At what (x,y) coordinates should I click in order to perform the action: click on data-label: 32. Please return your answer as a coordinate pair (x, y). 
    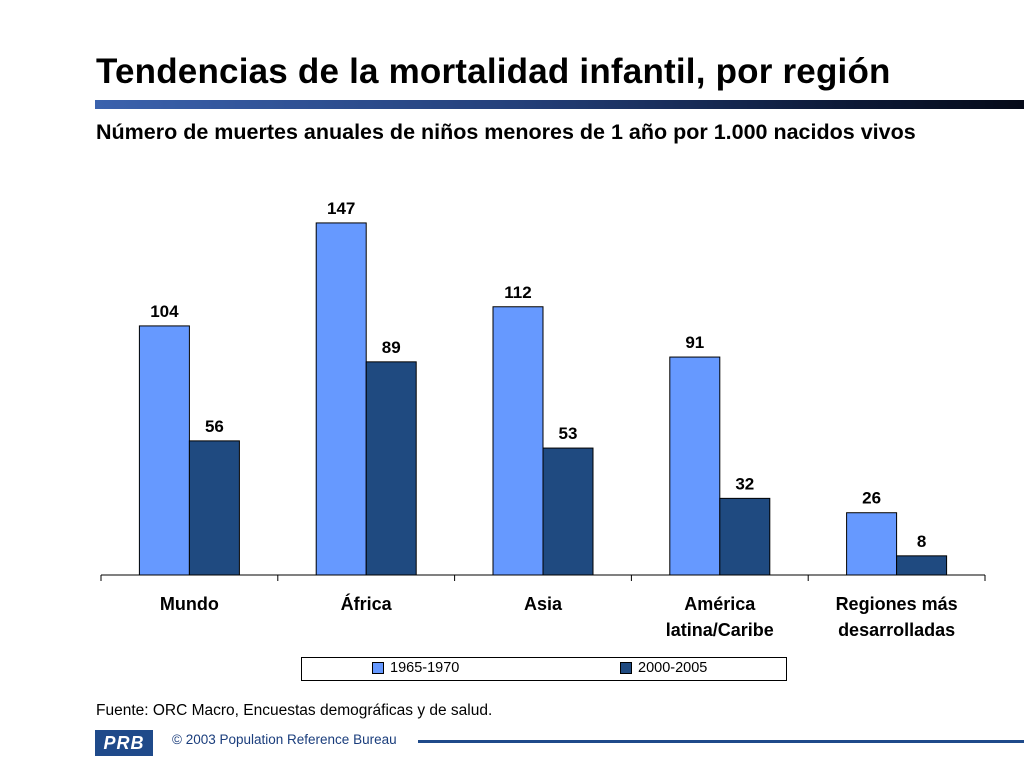
    Looking at the image, I should click on (744, 483).